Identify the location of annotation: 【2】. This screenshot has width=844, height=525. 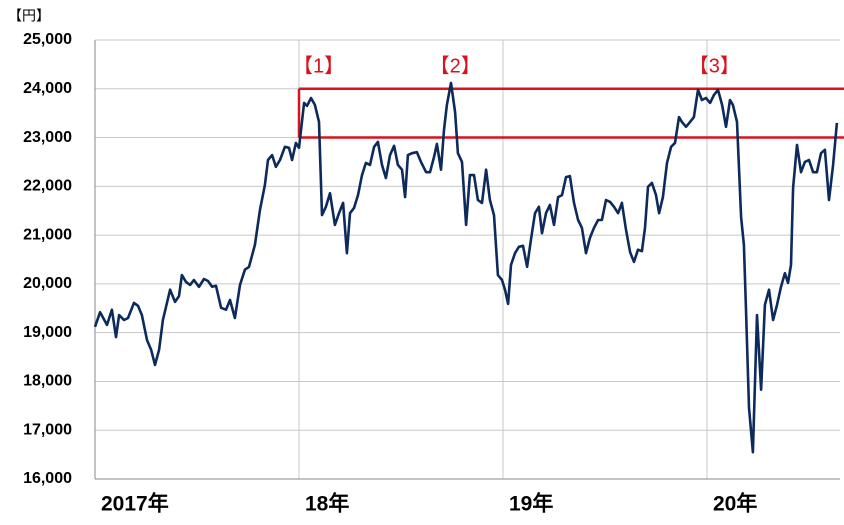
(455, 66).